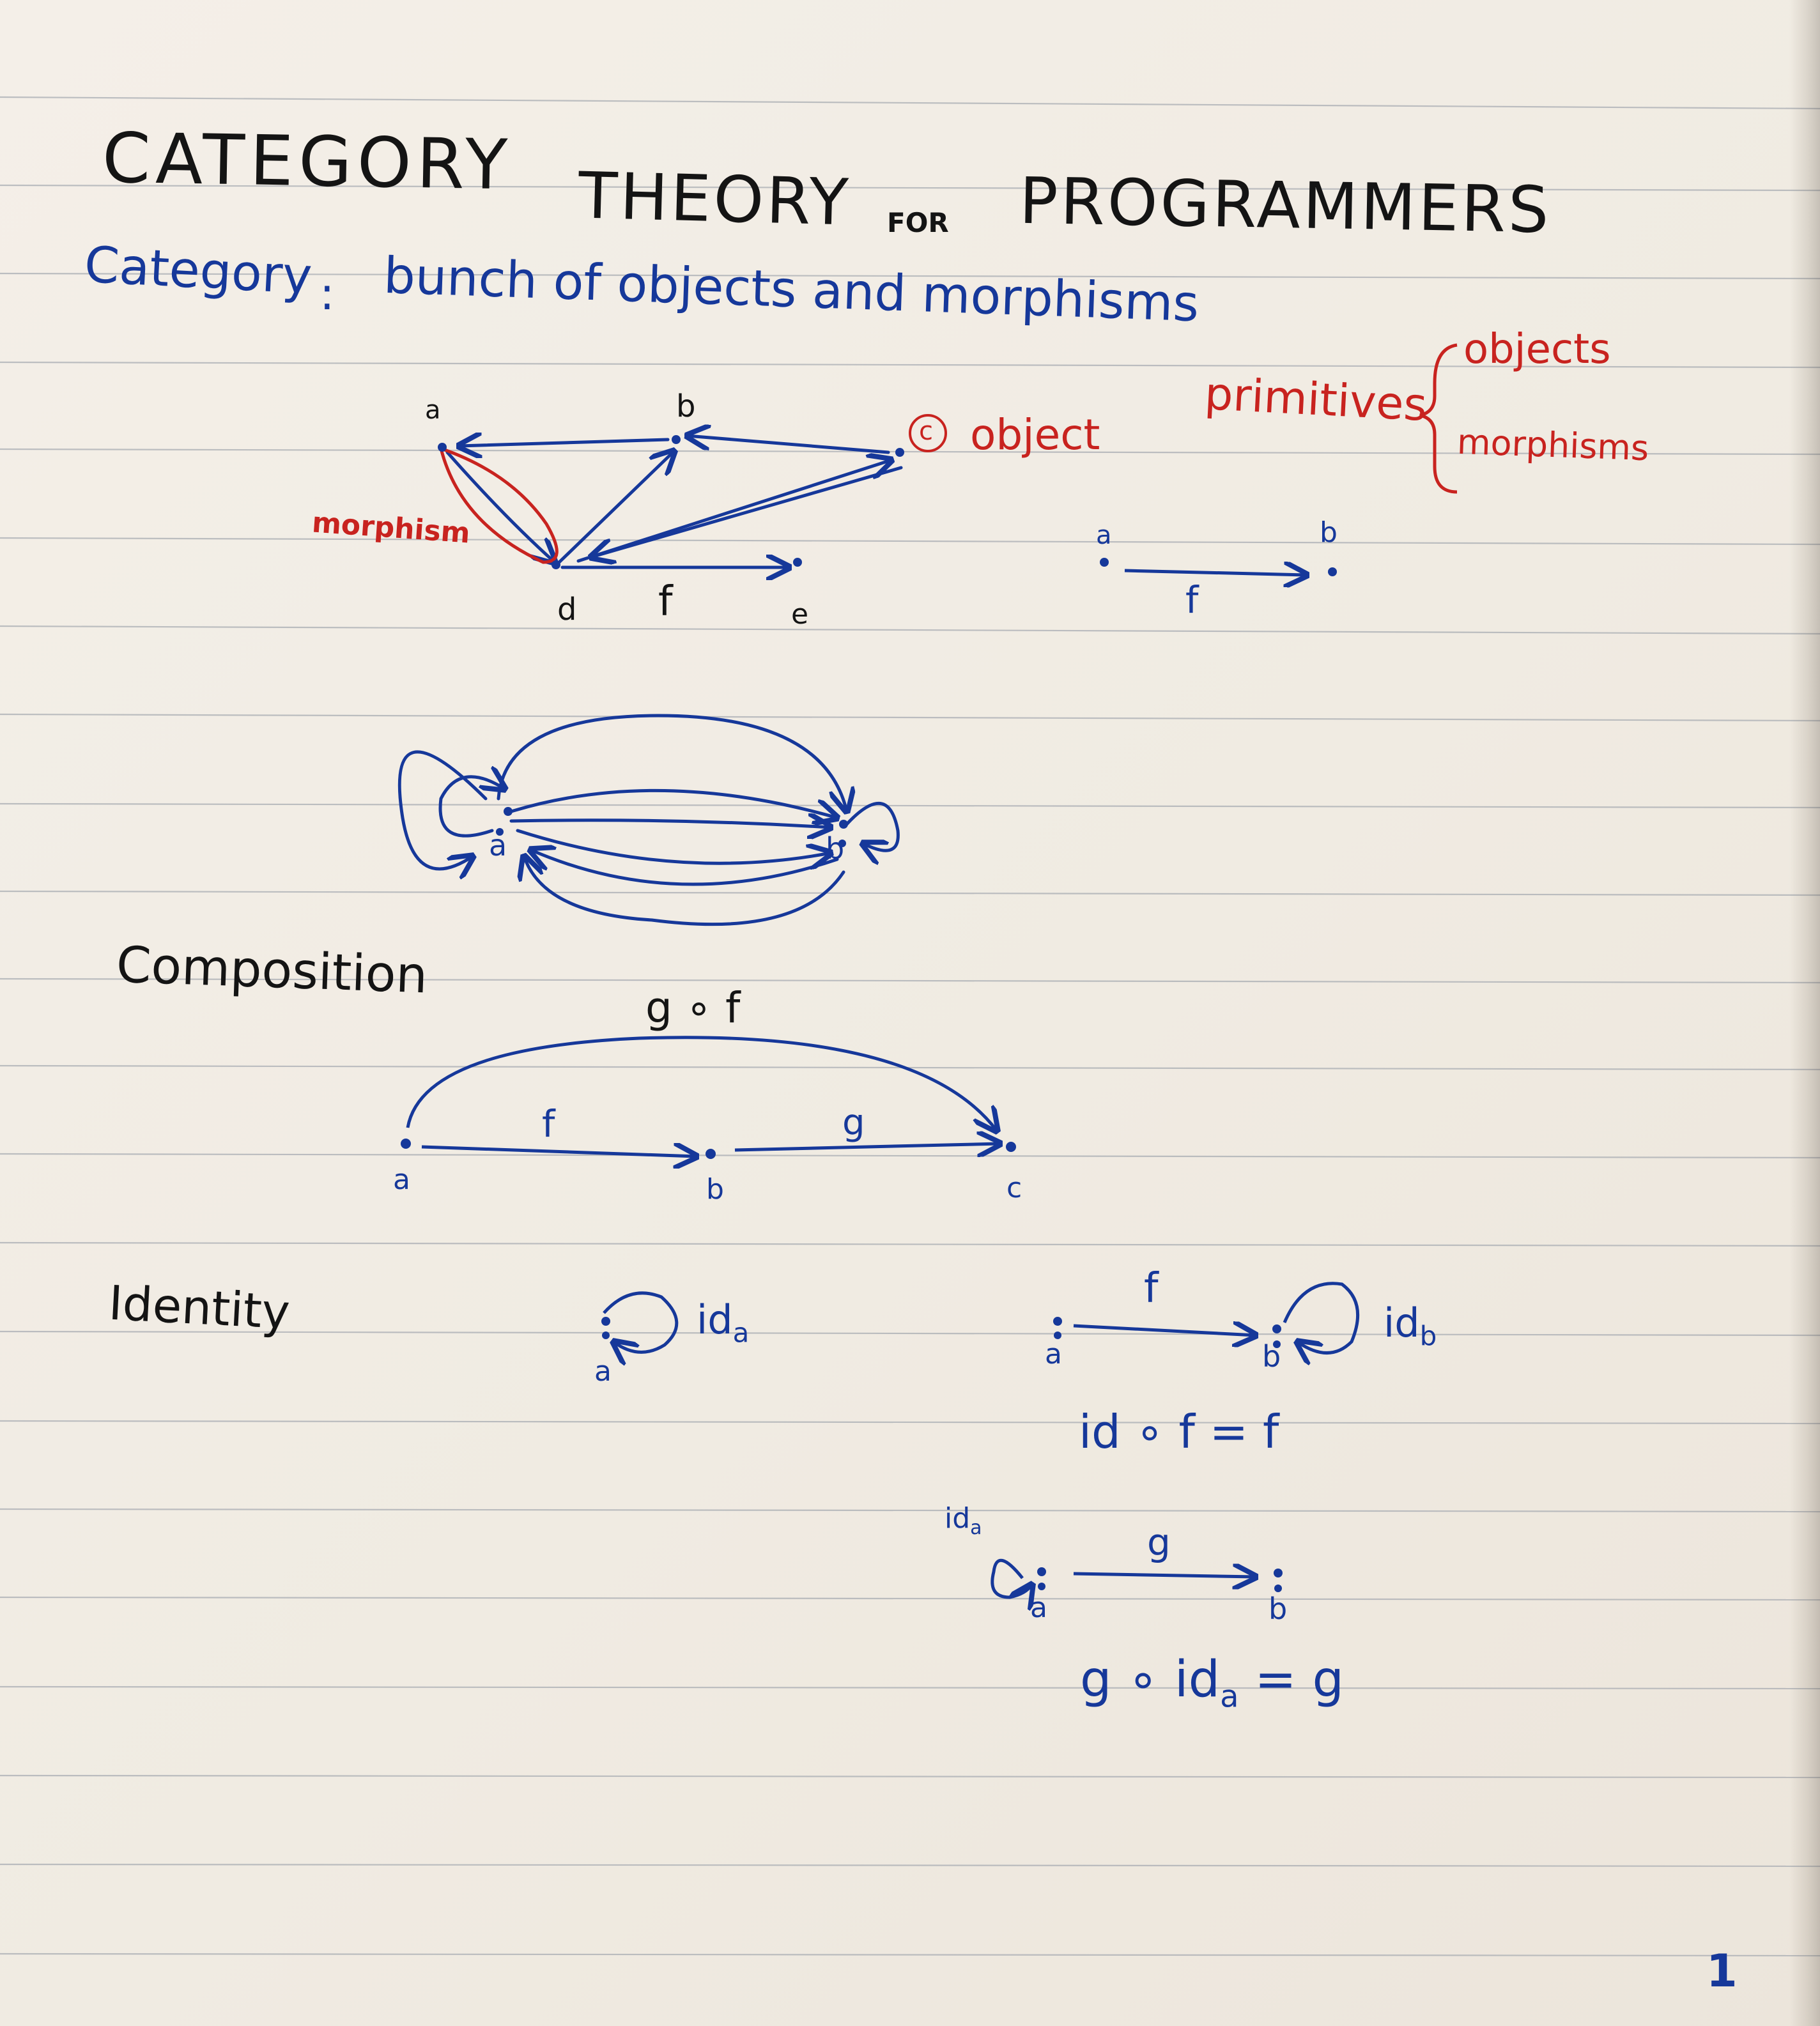  Describe the element at coordinates (1104, 535) in the screenshot. I see `simple-label-a: a` at that location.